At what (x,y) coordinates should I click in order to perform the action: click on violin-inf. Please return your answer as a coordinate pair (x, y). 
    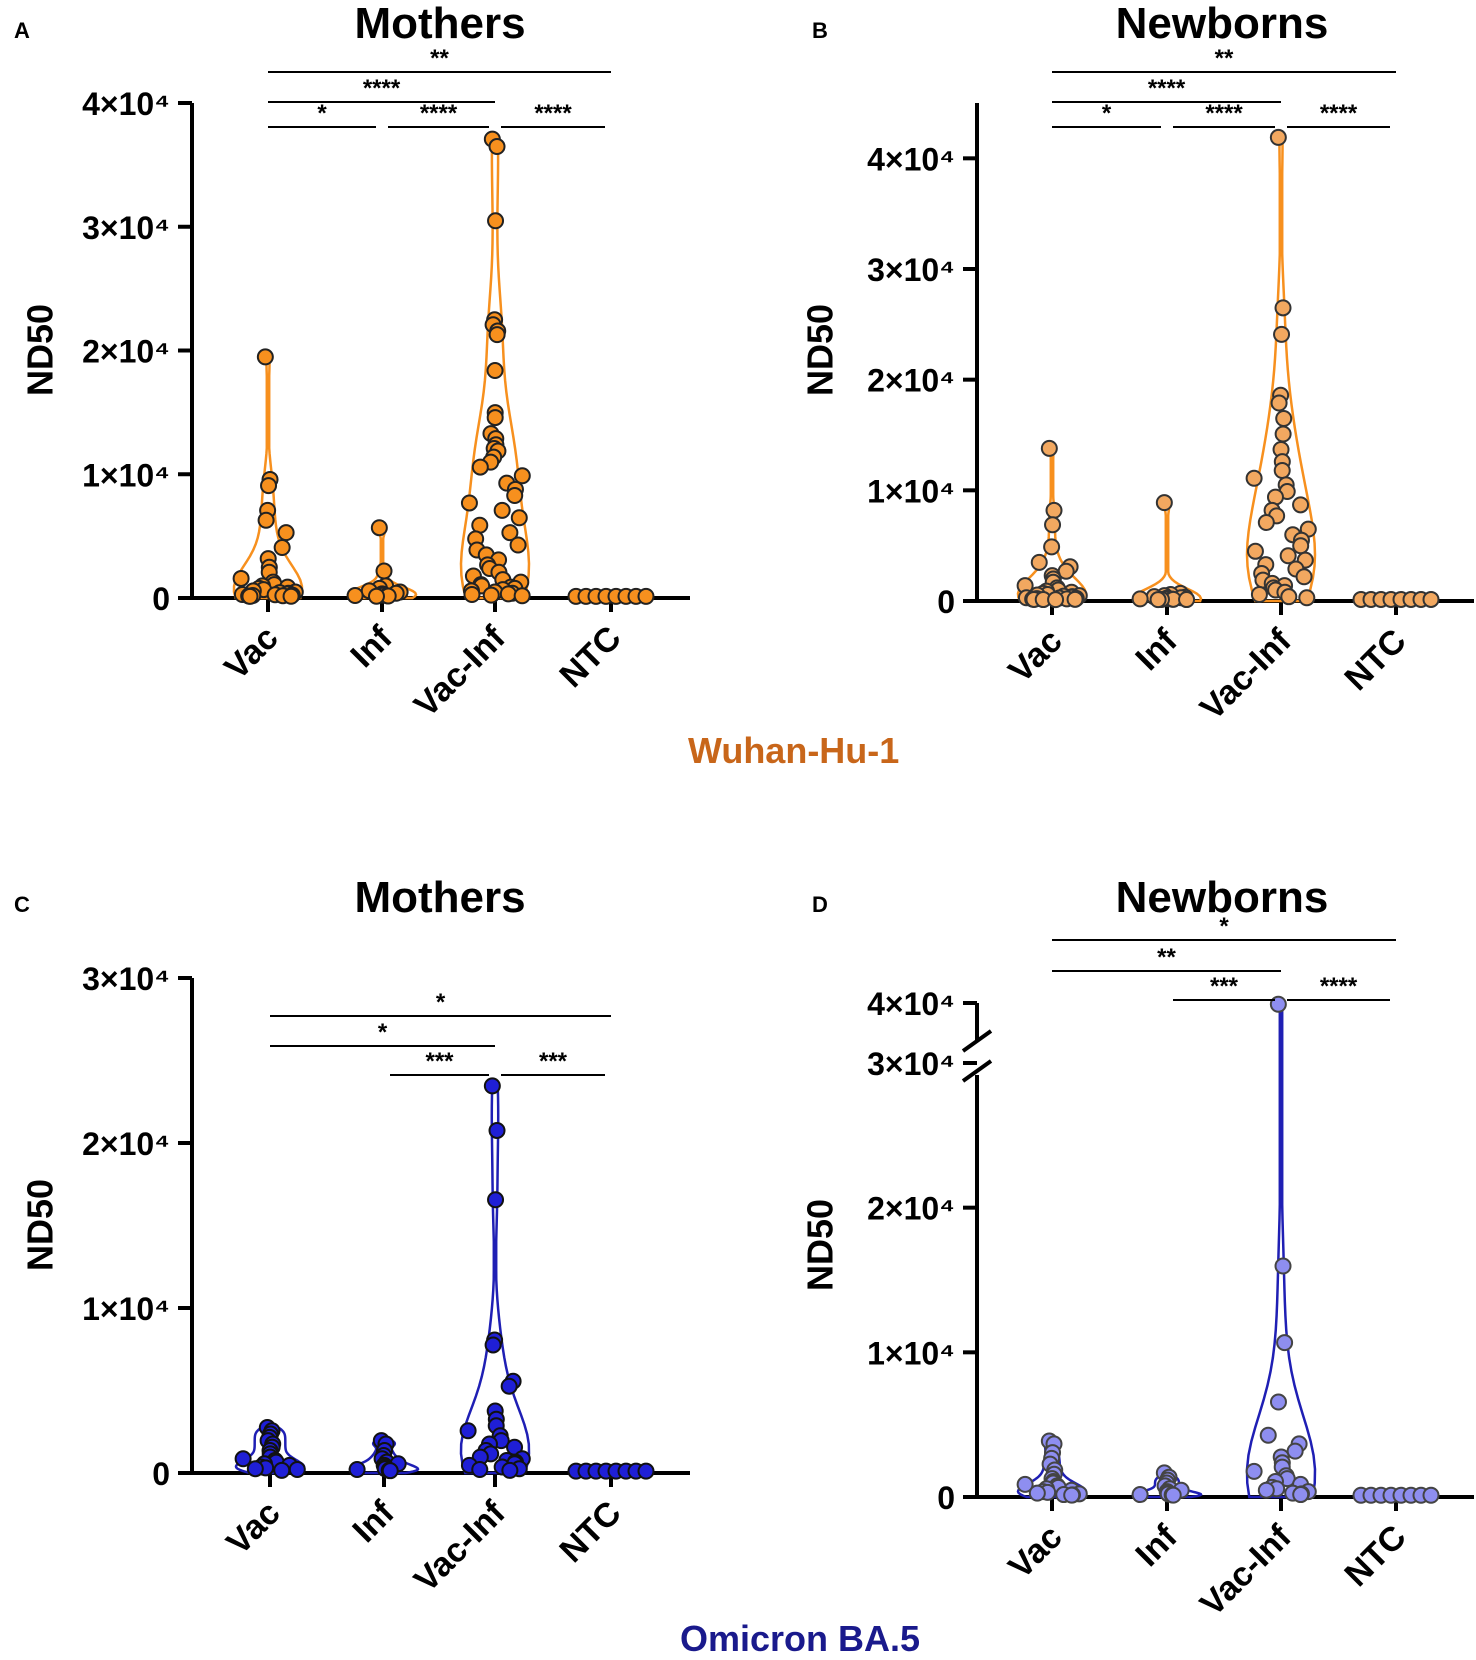
    Looking at the image, I should click on (1167, 552).